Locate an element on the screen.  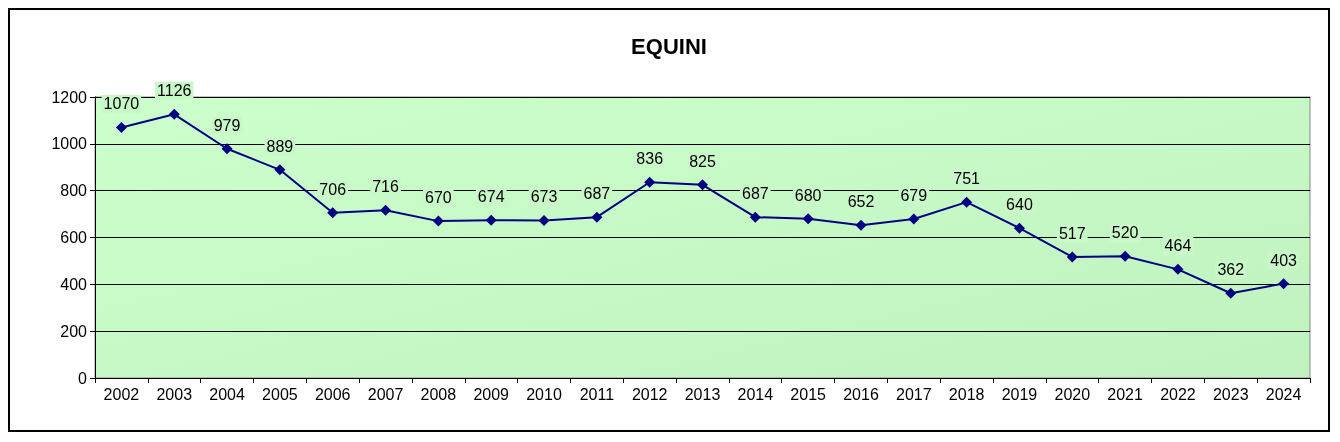
y-tick-label: 1000 is located at coordinates (69, 144).